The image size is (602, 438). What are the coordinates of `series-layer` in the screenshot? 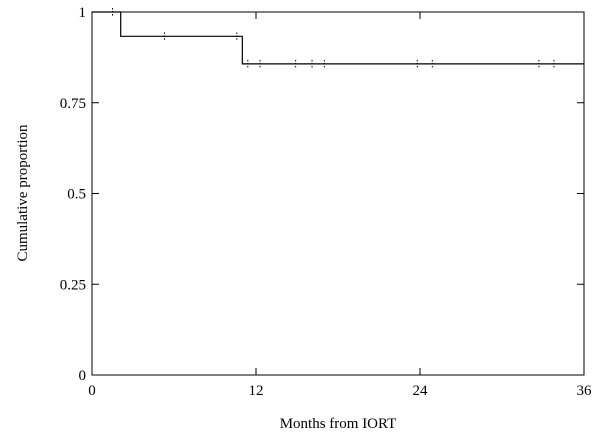 It's located at (338, 38).